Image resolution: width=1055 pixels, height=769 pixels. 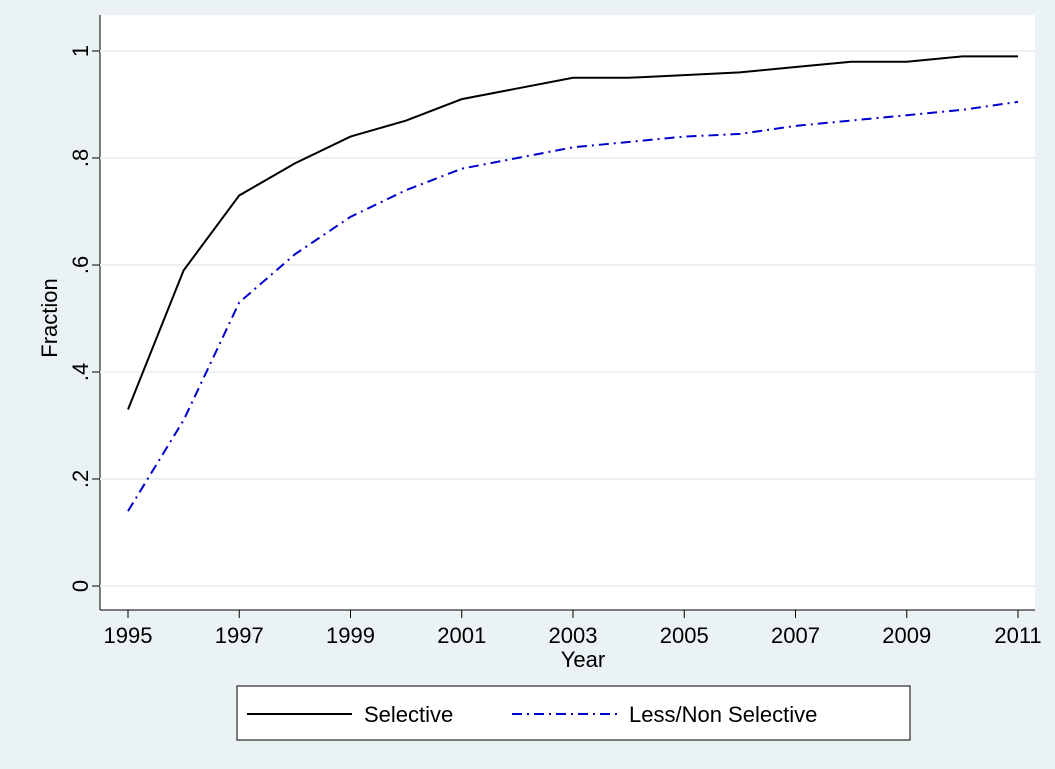 What do you see at coordinates (80, 479) in the screenshot?
I see `y-tick-label: .2` at bounding box center [80, 479].